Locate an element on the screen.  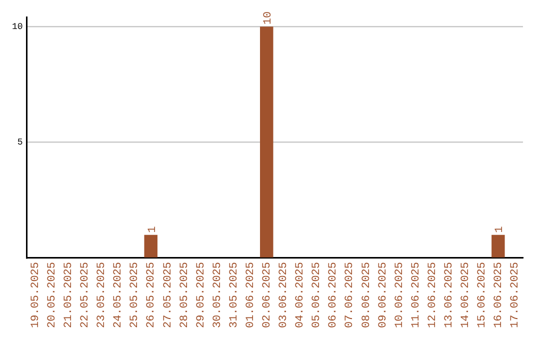
x-tick-label: 28.05.2025 is located at coordinates (184, 295).